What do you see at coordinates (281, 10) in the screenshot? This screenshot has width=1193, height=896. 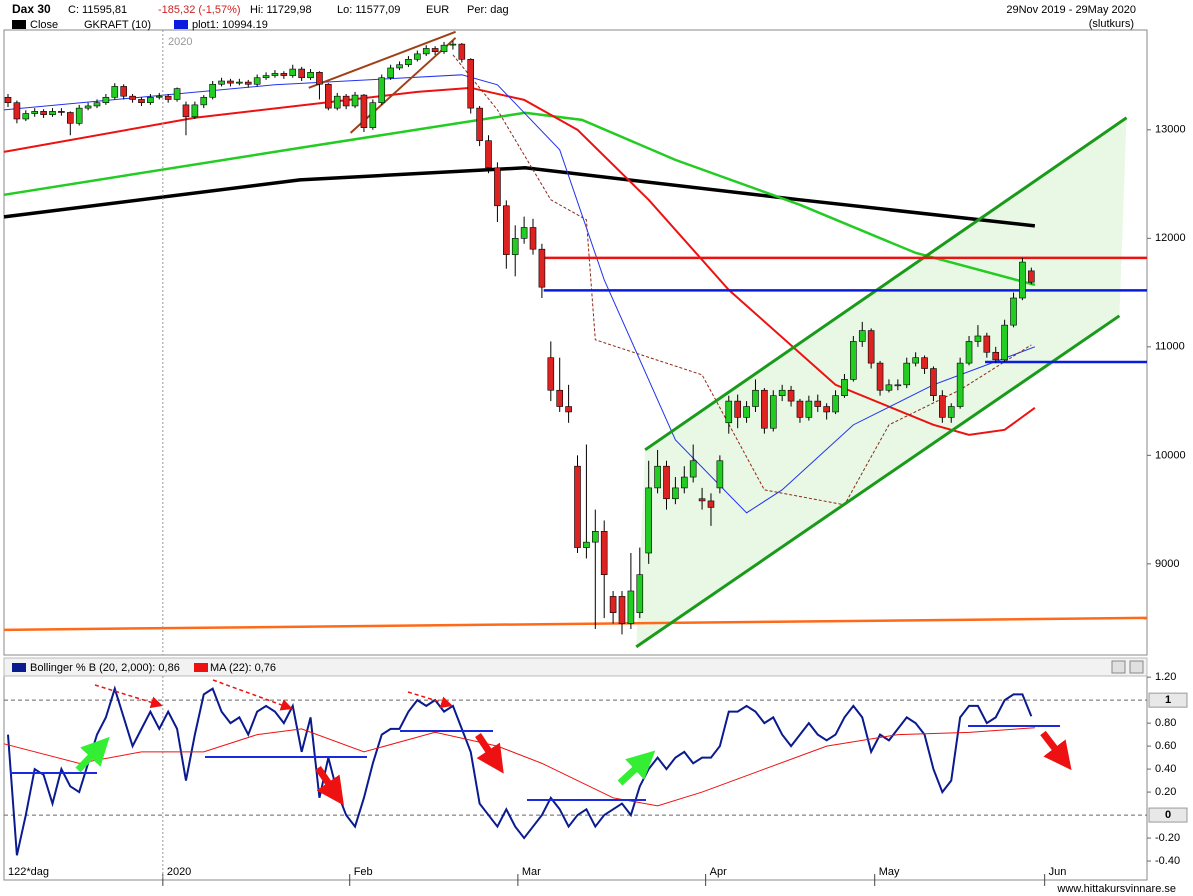 I see `high: Hi: 11729,98` at bounding box center [281, 10].